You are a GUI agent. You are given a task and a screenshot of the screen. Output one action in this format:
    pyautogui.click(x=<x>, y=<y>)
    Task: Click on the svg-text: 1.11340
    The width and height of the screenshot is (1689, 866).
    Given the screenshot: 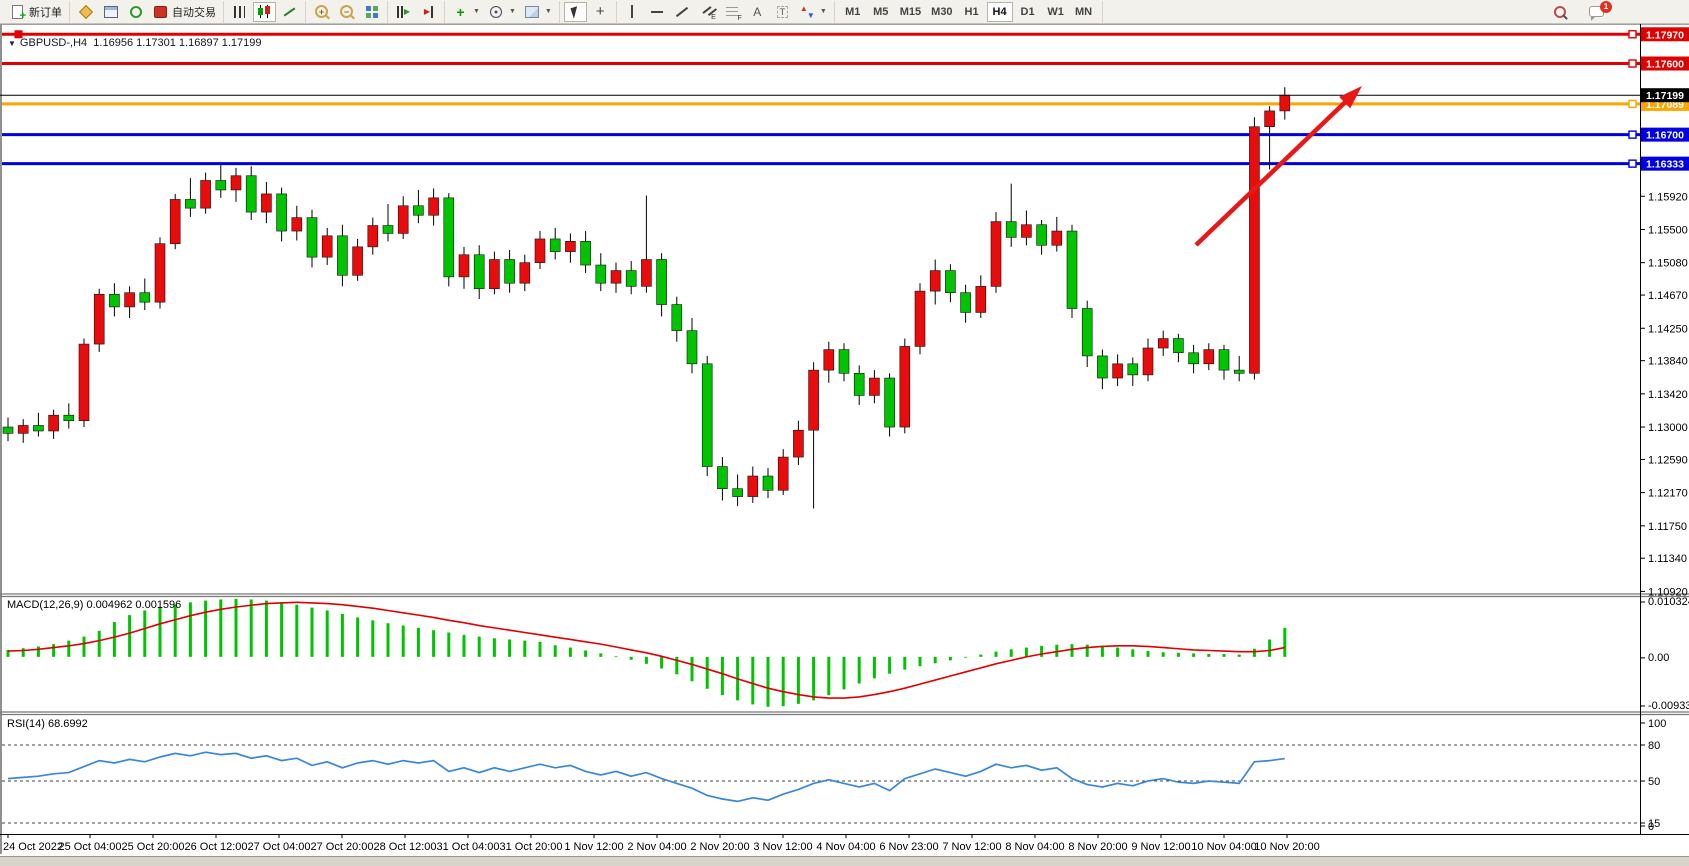 What is the action you would take?
    pyautogui.click(x=1667, y=559)
    